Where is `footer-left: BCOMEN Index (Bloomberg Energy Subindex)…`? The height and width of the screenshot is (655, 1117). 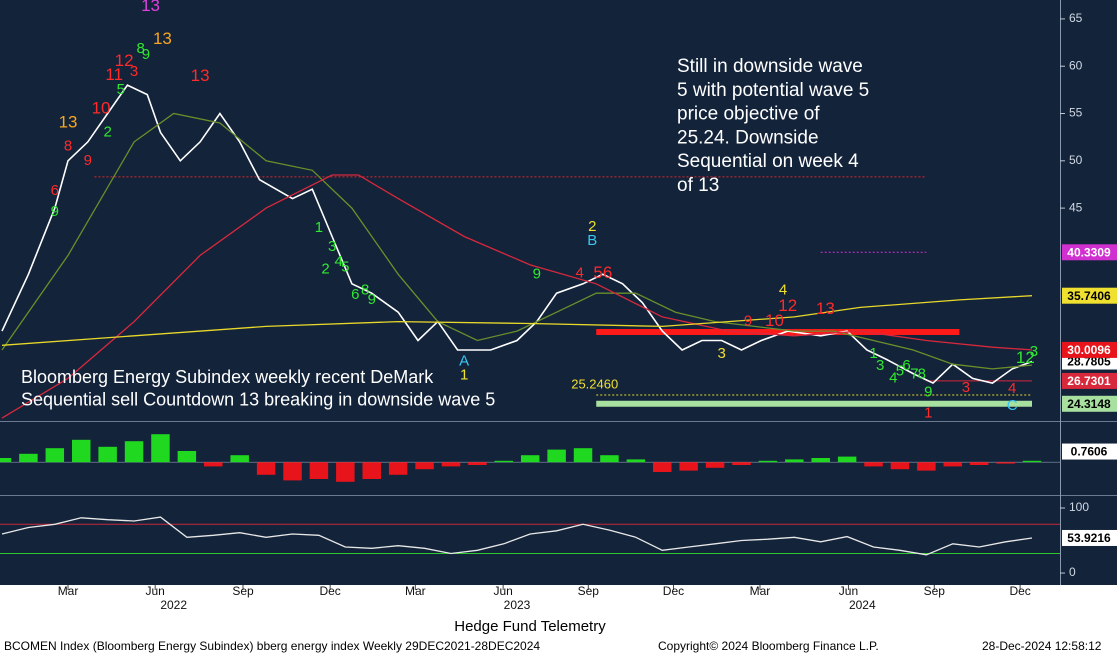 footer-left: BCOMEN Index (Bloomberg Energy Subindex)… is located at coordinates (272, 646).